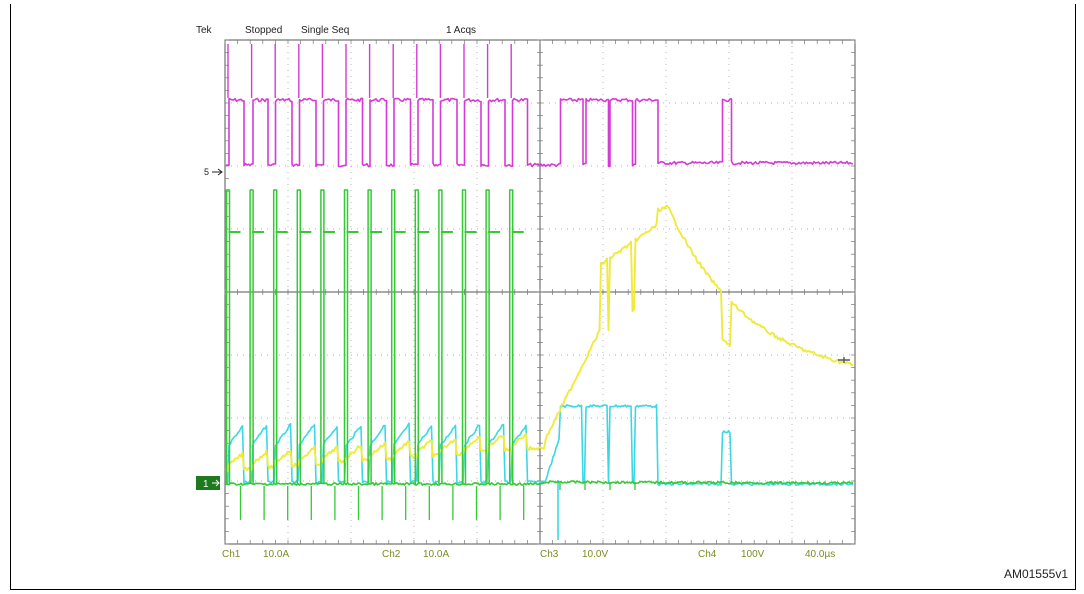 The image size is (1084, 594). I want to click on ch1-label: Ch1, so click(231, 554).